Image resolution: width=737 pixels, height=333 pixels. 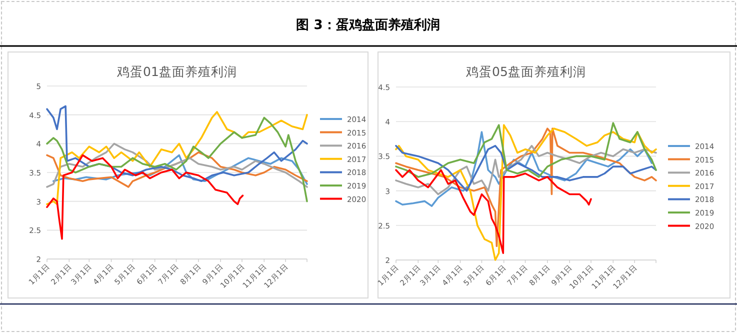 I want to click on chart-title: 鸡蛋05盘面养殖利润, so click(x=525, y=71).